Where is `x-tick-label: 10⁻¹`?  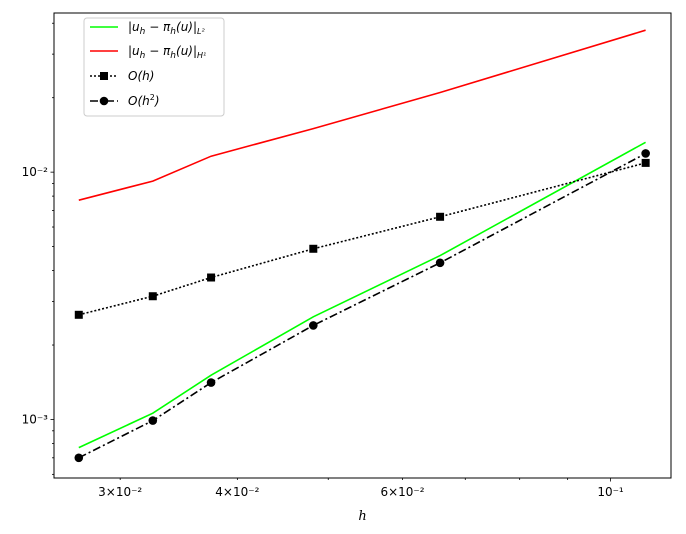
x-tick-label: 10⁻¹ is located at coordinates (610, 492).